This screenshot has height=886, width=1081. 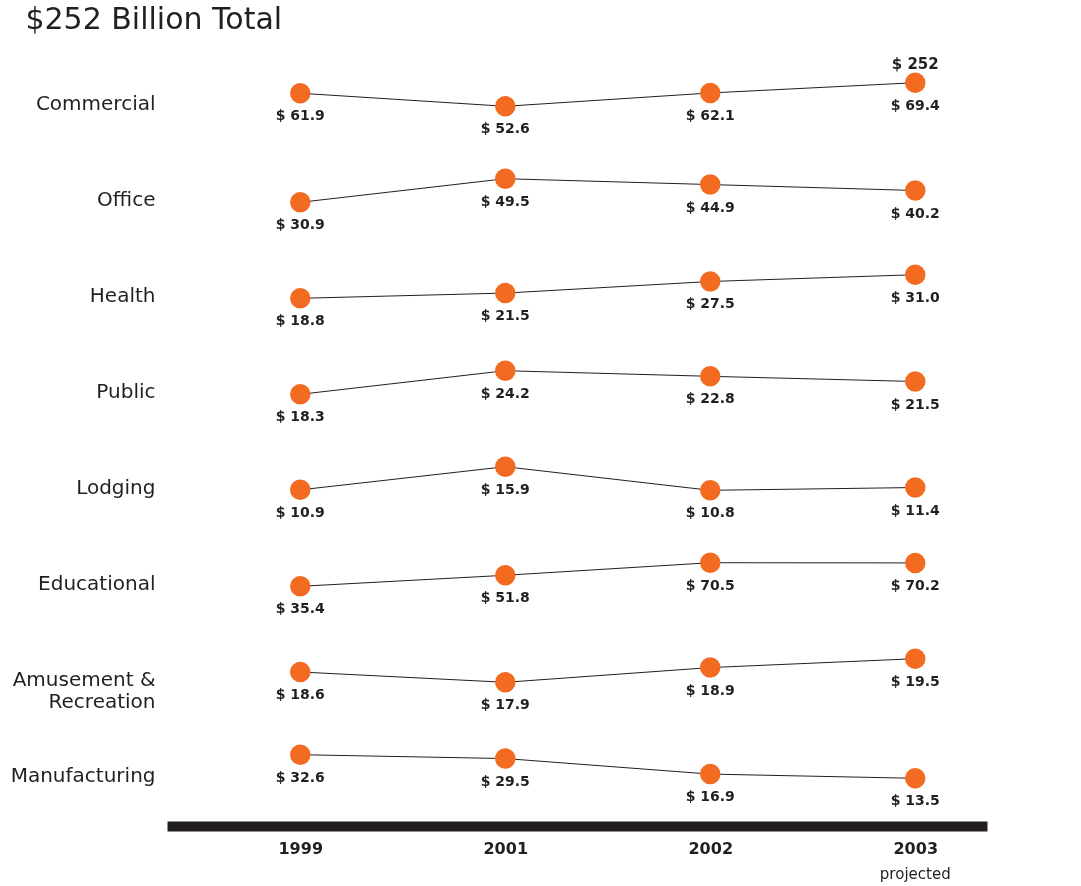 I want to click on x-tick-label: 2001, so click(x=506, y=848).